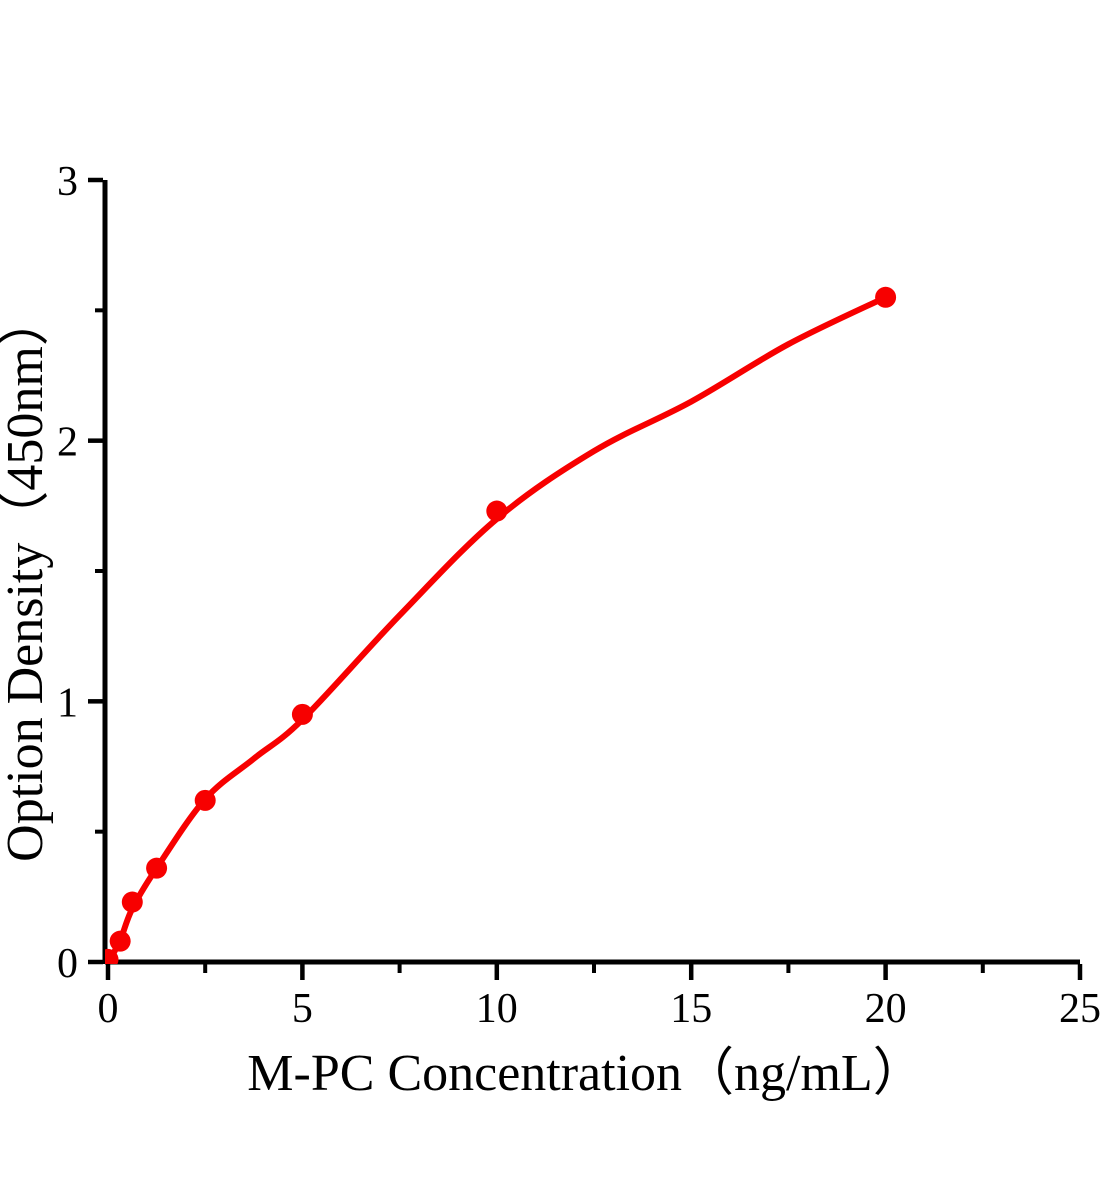 Image resolution: width=1104 pixels, height=1200 pixels. What do you see at coordinates (67, 964) in the screenshot?
I see `y-tick-label: 0` at bounding box center [67, 964].